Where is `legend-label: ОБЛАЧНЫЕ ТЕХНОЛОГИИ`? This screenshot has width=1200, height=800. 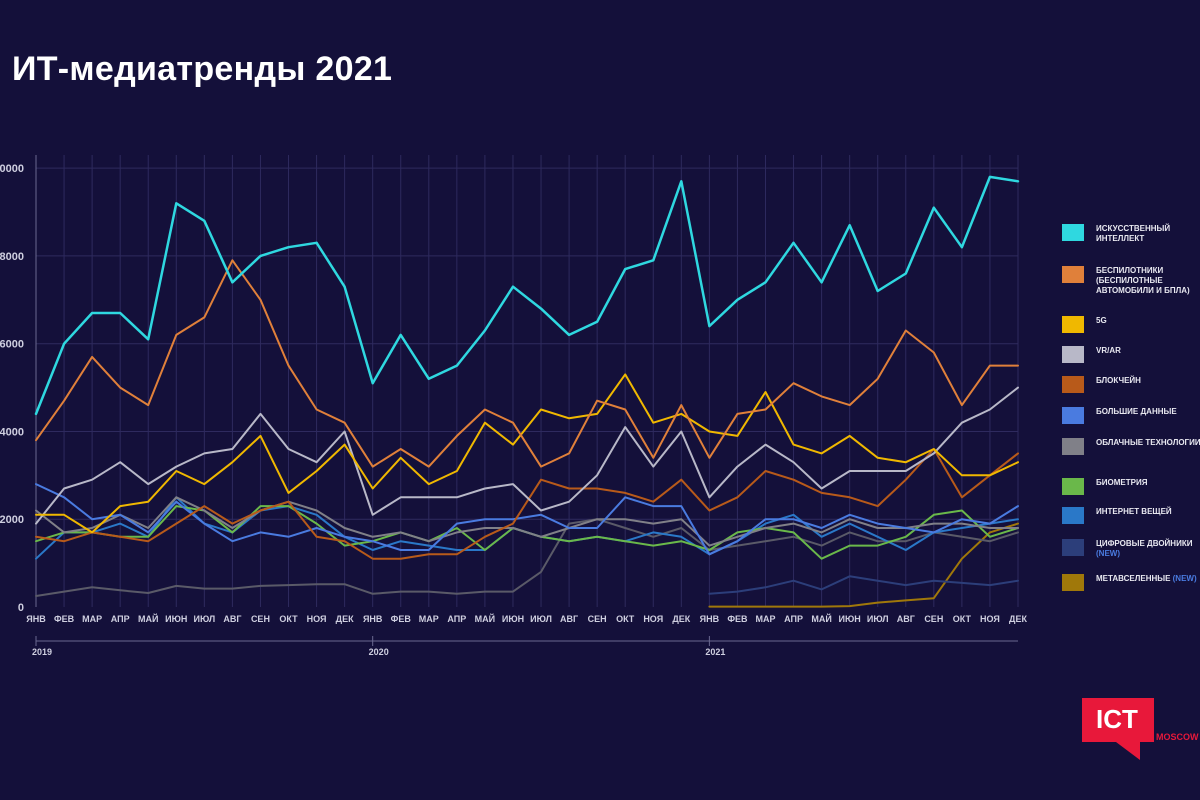 legend-label: ОБЛАЧНЫЕ ТЕХНОЛОГИИ is located at coordinates (1148, 442).